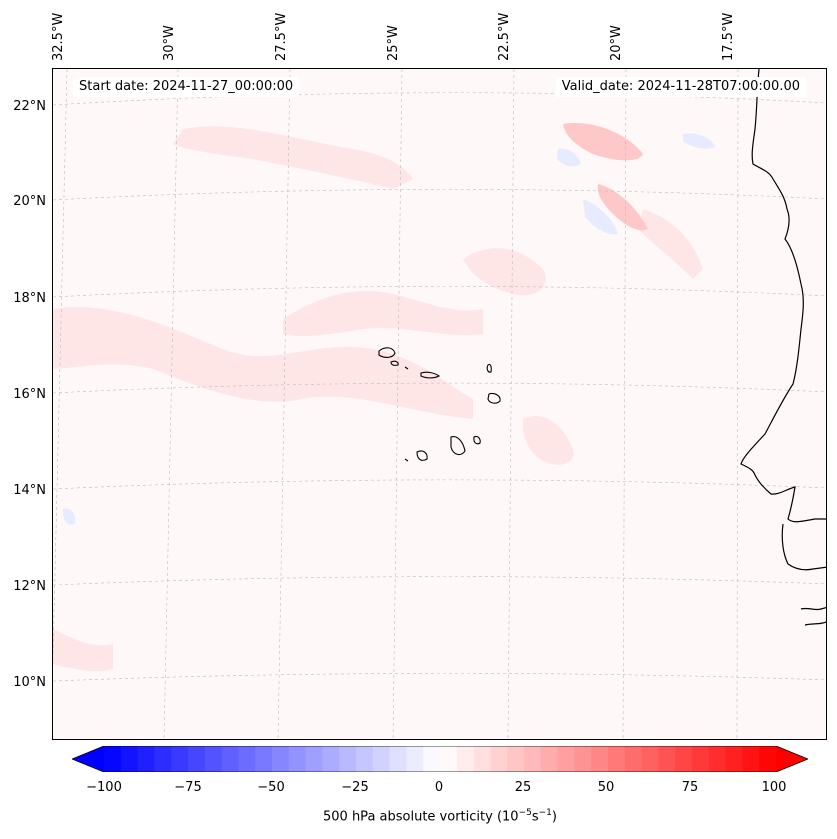 Image resolution: width=837 pixels, height=839 pixels. What do you see at coordinates (690, 787) in the screenshot?
I see `colorbar-tick: 75` at bounding box center [690, 787].